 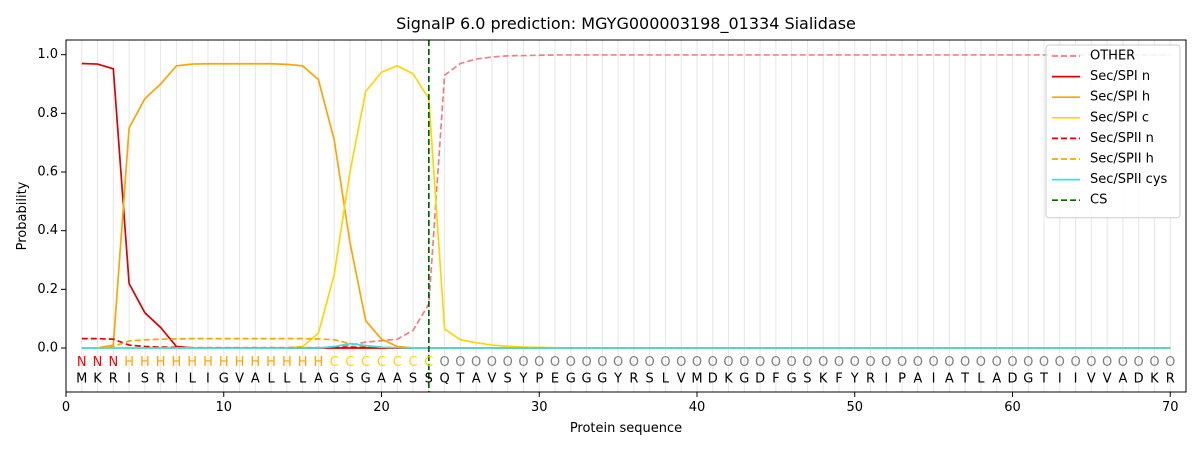 What do you see at coordinates (539, 407) in the screenshot?
I see `x-tick-label: 30` at bounding box center [539, 407].